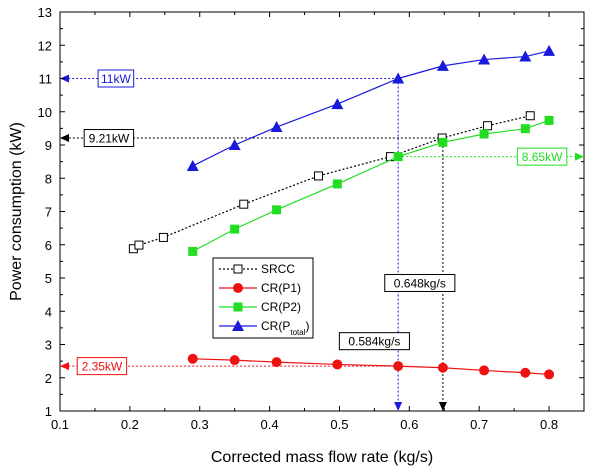 The height and width of the screenshot is (470, 598). I want to click on x-tick-label: 0.3, so click(200, 424).